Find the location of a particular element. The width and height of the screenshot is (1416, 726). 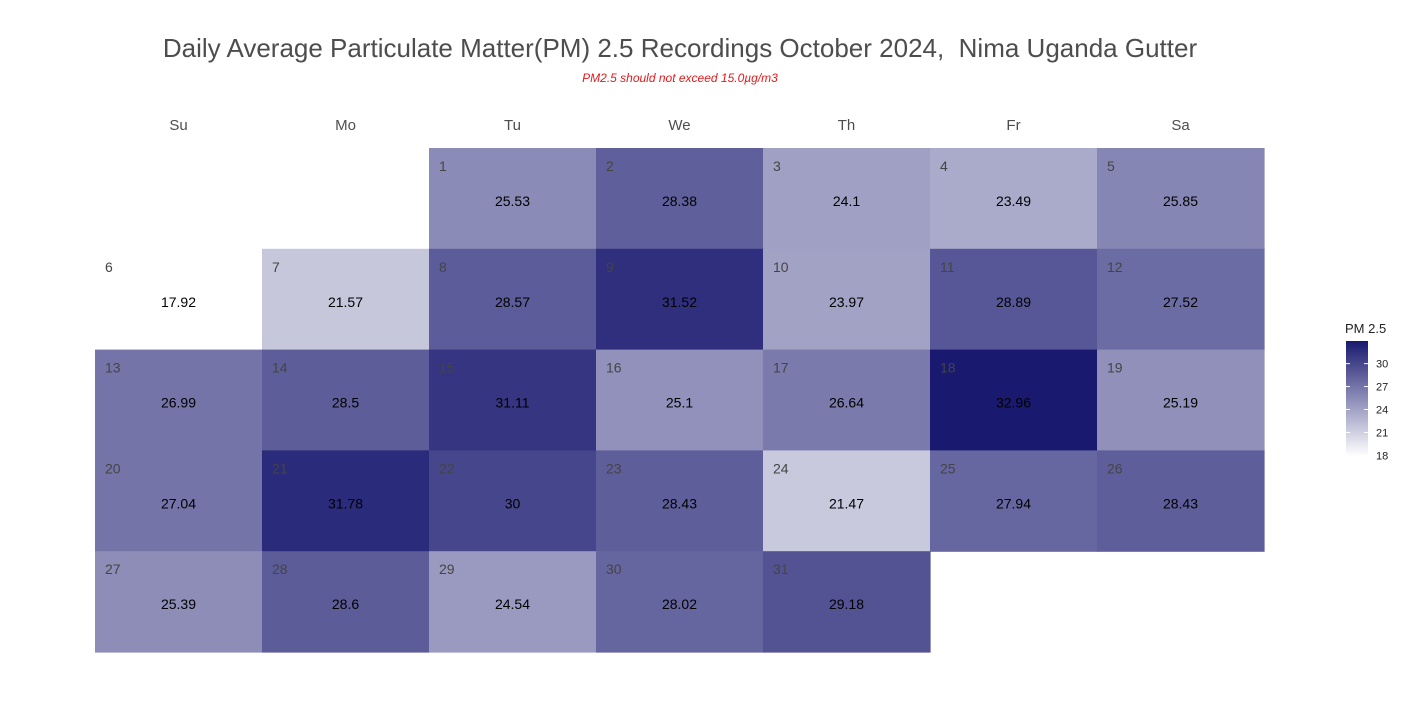

day-cell-28: 28 28.6 is located at coordinates (346, 602).